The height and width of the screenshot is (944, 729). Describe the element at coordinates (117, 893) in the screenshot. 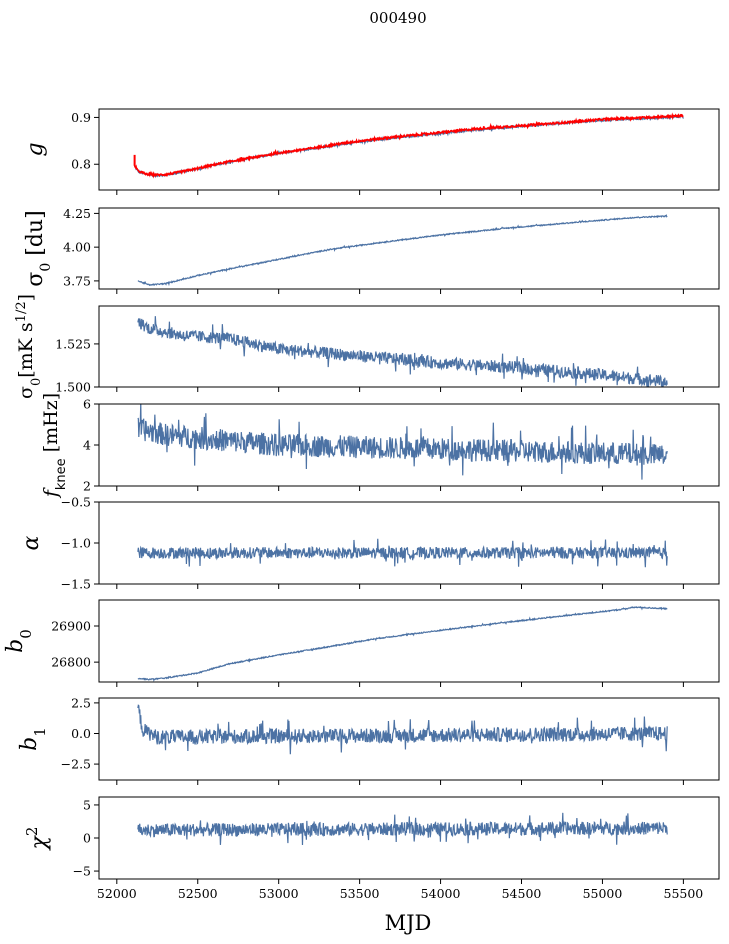

I see `x-tick-label: 52000` at that location.